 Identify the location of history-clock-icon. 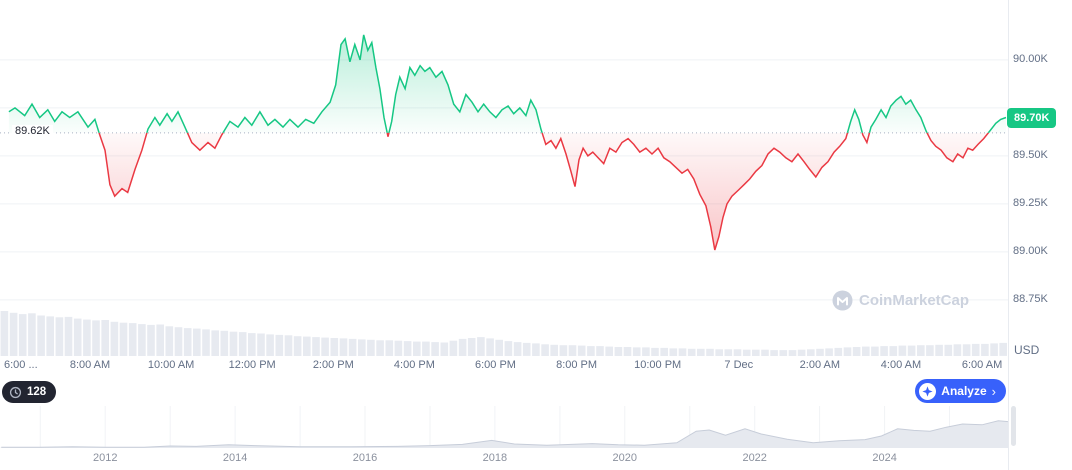
(15, 392).